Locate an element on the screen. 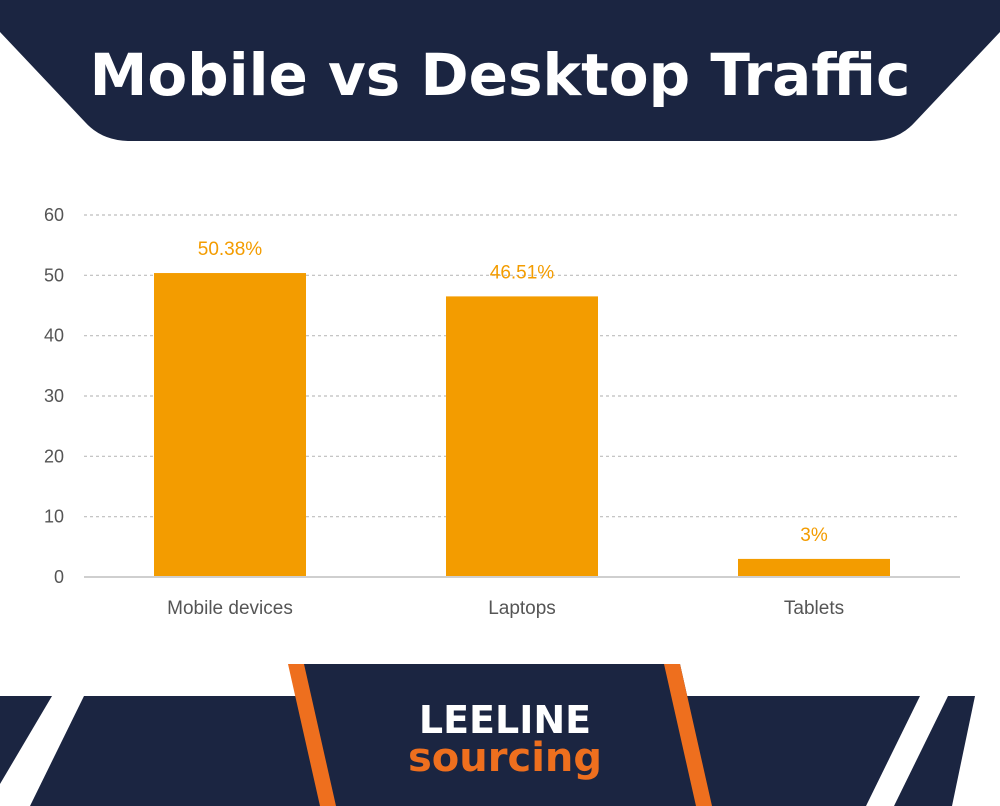 The width and height of the screenshot is (1000, 806). logo-panel is located at coordinates (501, 735).